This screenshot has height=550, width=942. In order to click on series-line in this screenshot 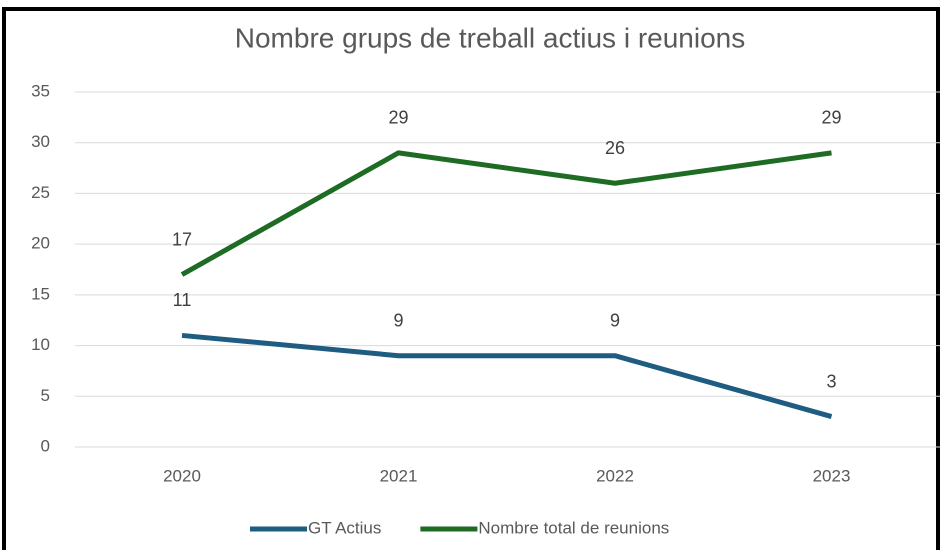, I will do `click(507, 375)`.